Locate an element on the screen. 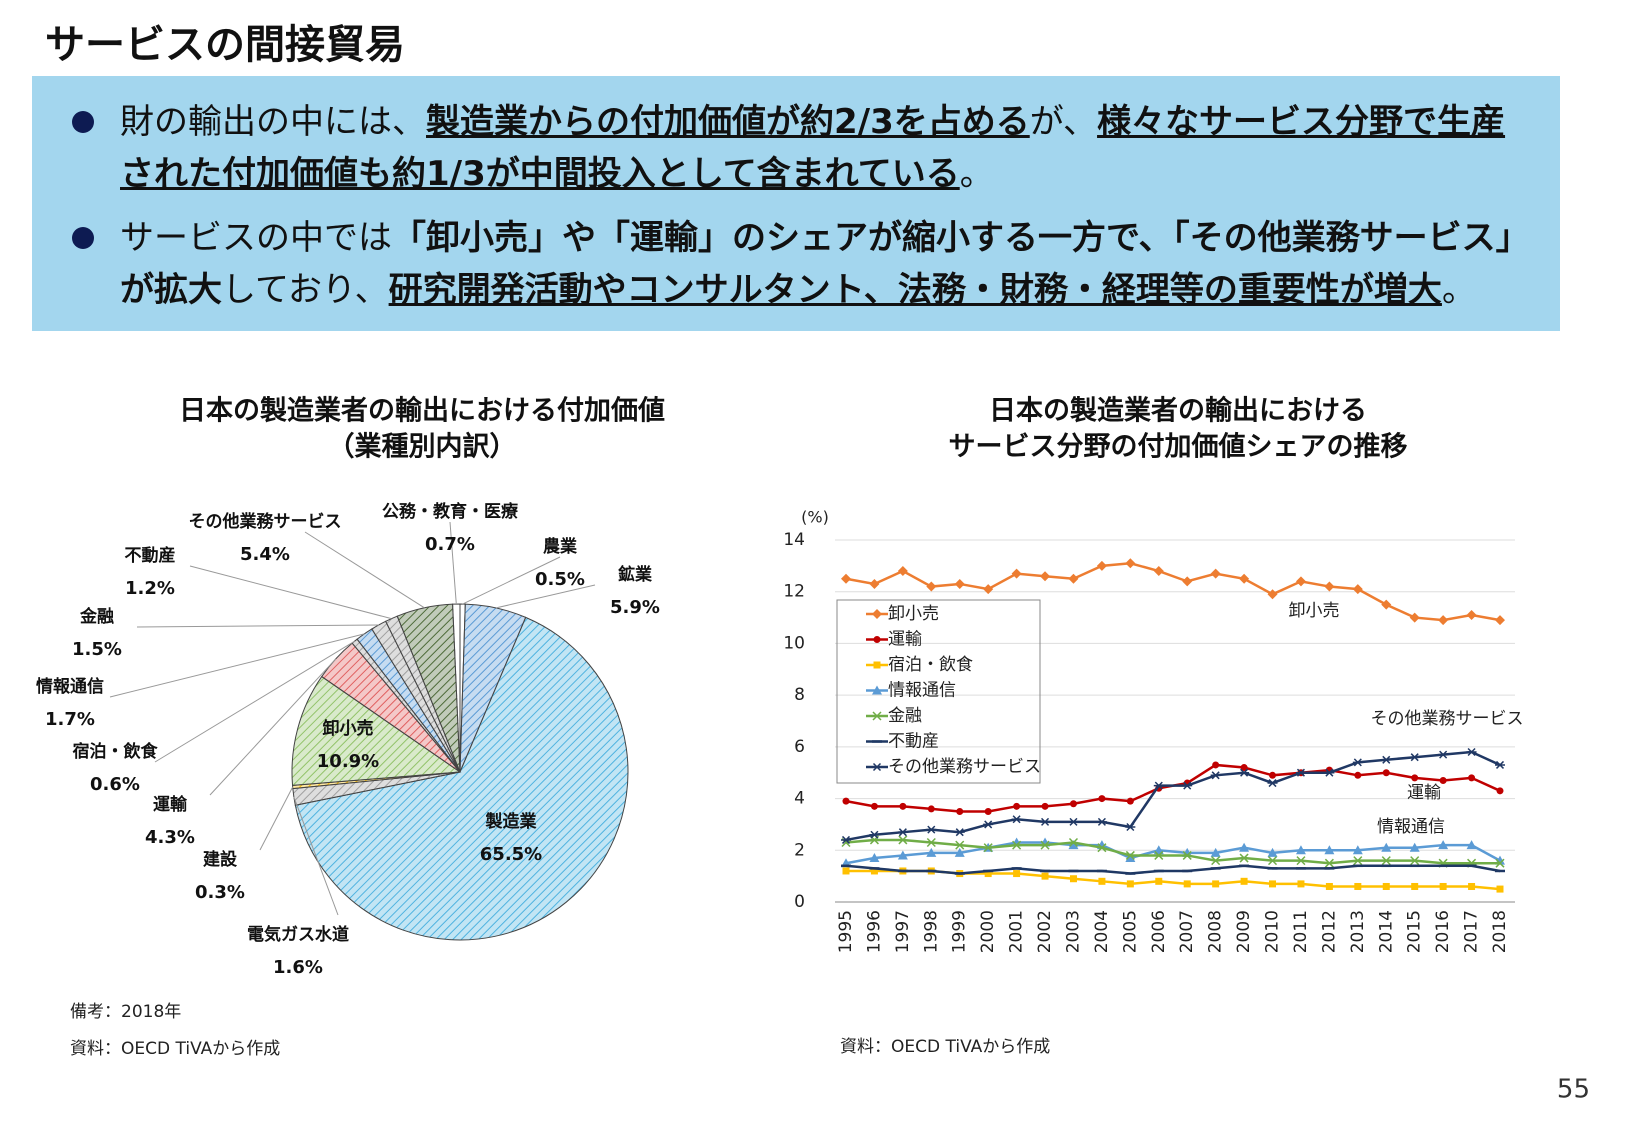  slice-value: 1.7% is located at coordinates (70, 719).